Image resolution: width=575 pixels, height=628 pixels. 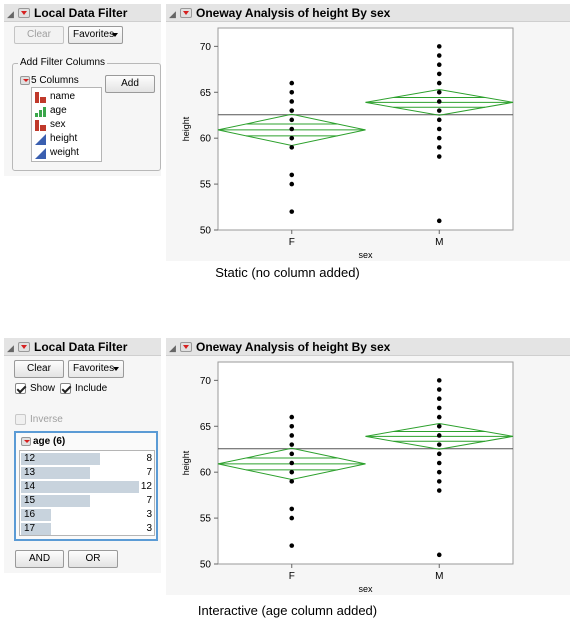 I want to click on top-filter-header: ◢ Local Data Filter, so click(x=82, y=13).